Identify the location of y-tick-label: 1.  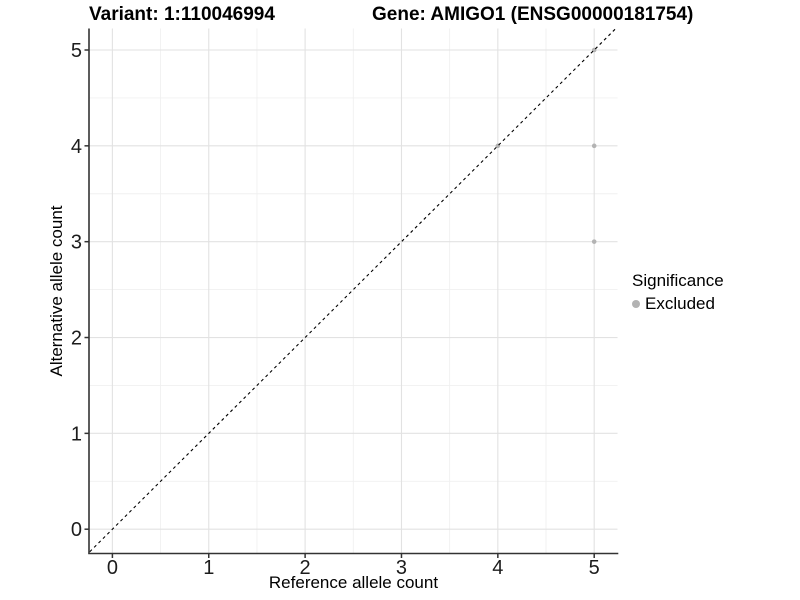
(76, 434).